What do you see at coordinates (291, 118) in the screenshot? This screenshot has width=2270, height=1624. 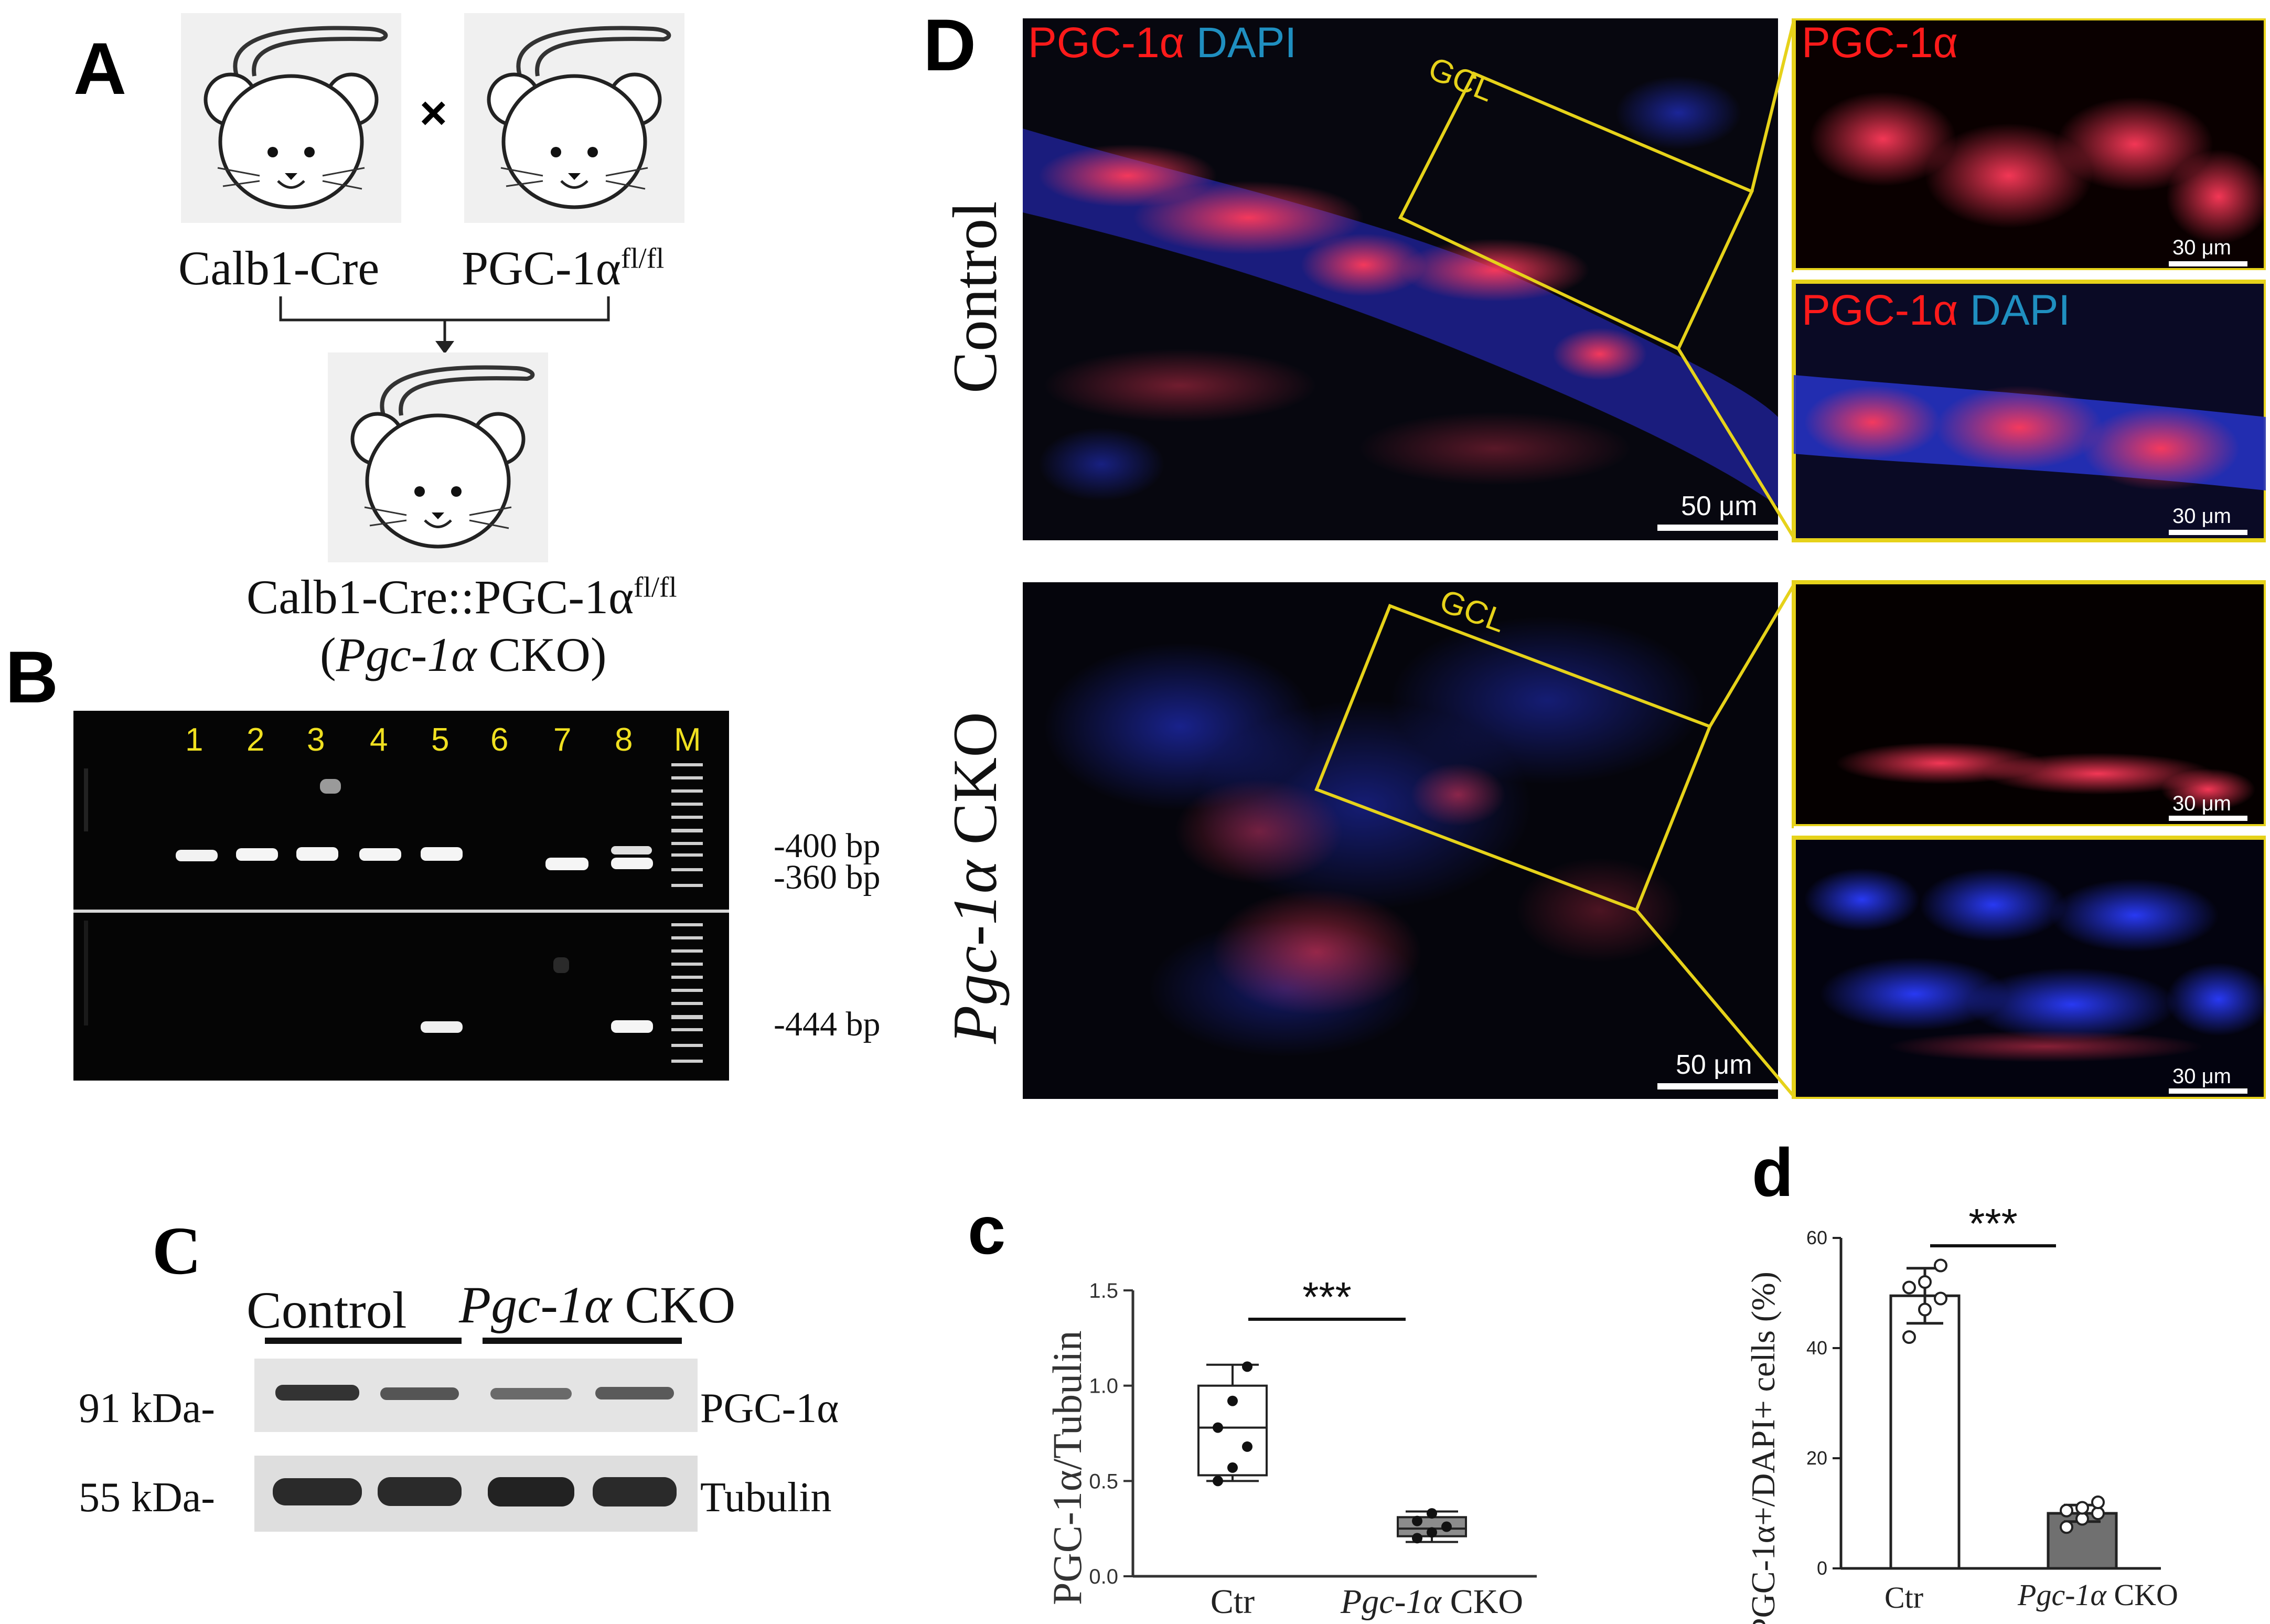 I see `mouse-icon-parent1` at bounding box center [291, 118].